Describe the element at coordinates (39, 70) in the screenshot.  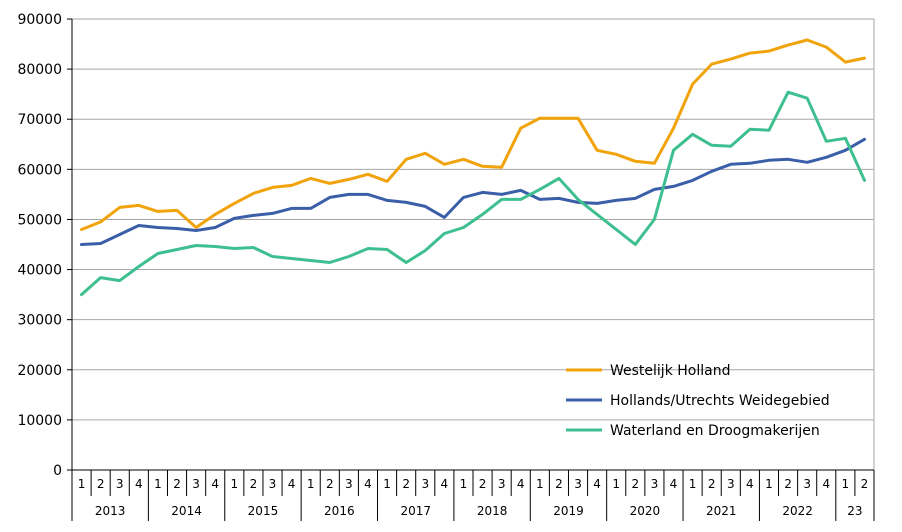
I see `y-tick-label: 80000` at that location.